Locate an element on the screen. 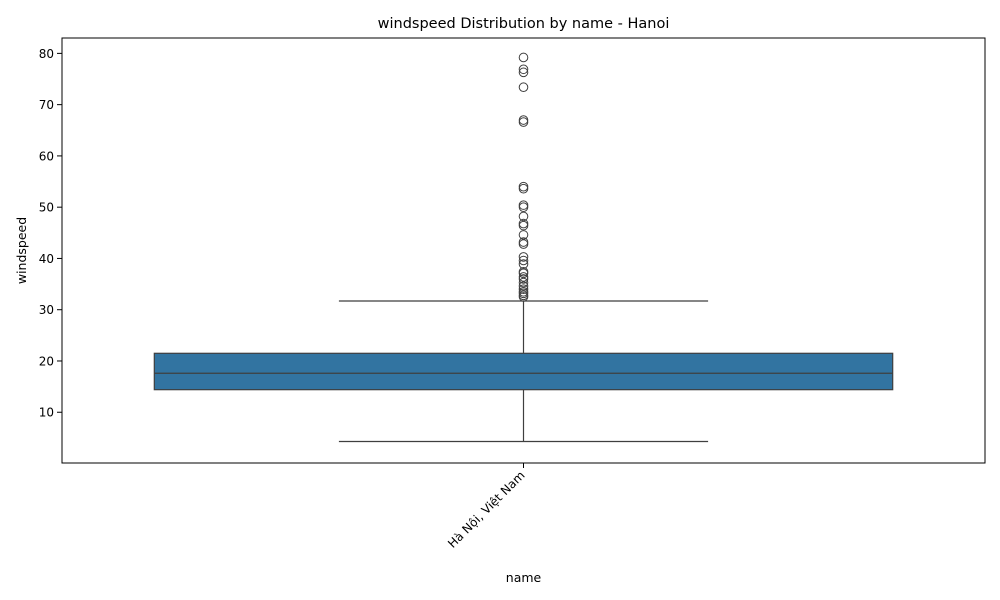 The width and height of the screenshot is (1000, 600). y-tick-label: 70 is located at coordinates (46, 105).